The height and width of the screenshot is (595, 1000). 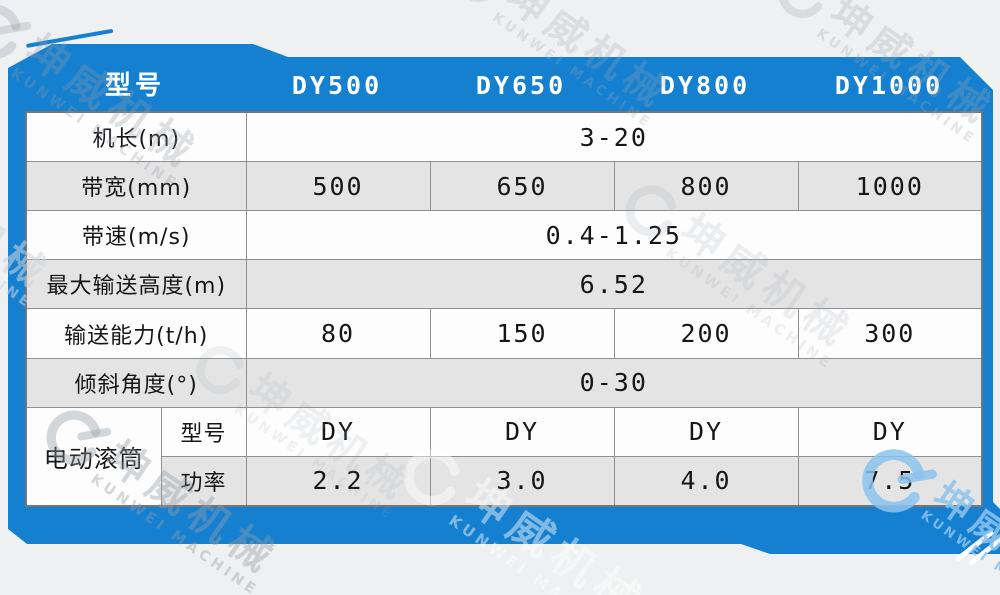 What do you see at coordinates (136, 137) in the screenshot?
I see `row-label: 机长(m)` at bounding box center [136, 137].